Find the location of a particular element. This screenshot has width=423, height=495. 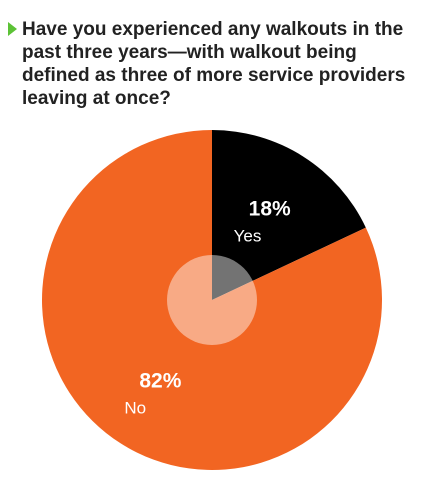

pie-slice is located at coordinates (289, 215).